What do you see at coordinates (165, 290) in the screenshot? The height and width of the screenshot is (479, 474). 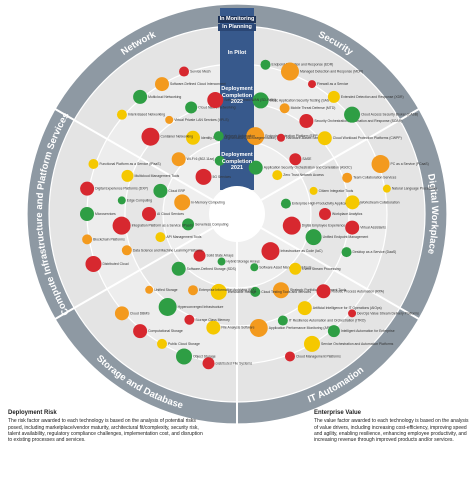 I see `technology-label: Unified Storage` at bounding box center [165, 290].